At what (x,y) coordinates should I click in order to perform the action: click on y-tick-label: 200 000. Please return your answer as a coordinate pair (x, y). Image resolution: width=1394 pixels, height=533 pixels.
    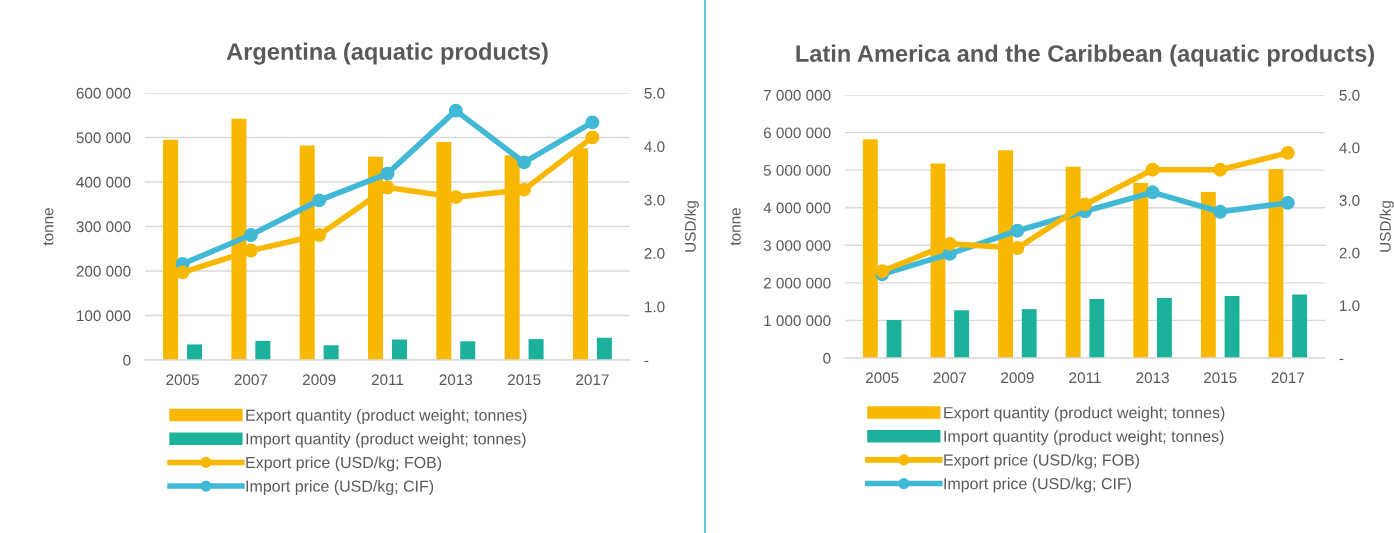
    Looking at the image, I should click on (103, 271).